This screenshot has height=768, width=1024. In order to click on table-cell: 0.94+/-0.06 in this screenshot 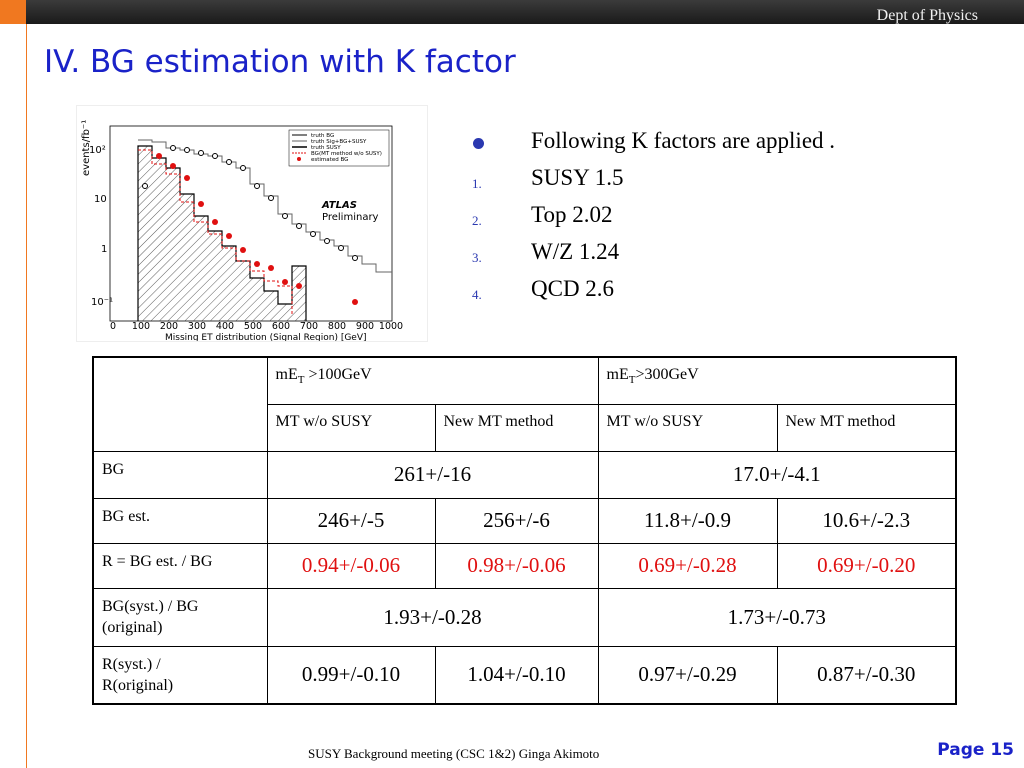, I will do `click(351, 565)`.